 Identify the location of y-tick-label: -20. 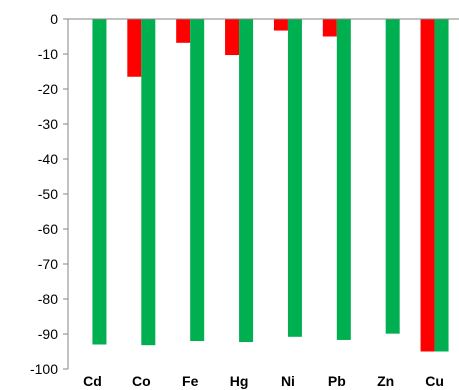
(48, 89).